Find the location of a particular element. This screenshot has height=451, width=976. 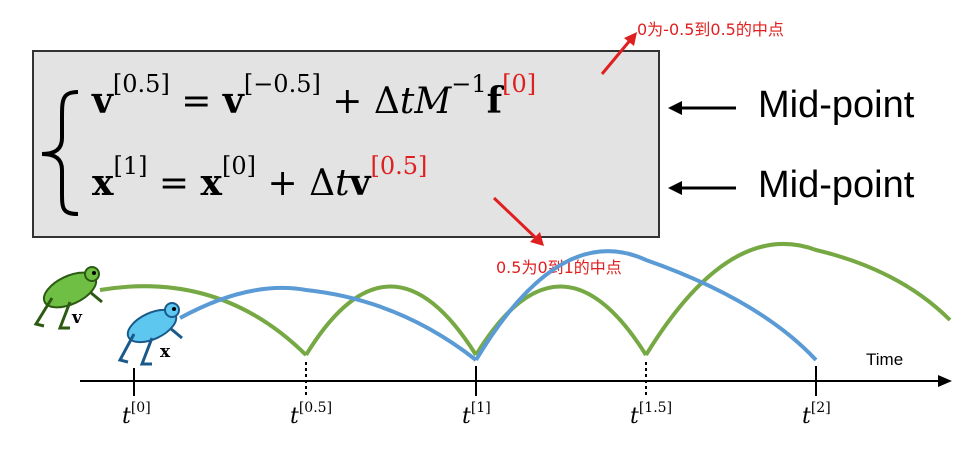

tick-label-1-sup: [1] is located at coordinates (480, 408).